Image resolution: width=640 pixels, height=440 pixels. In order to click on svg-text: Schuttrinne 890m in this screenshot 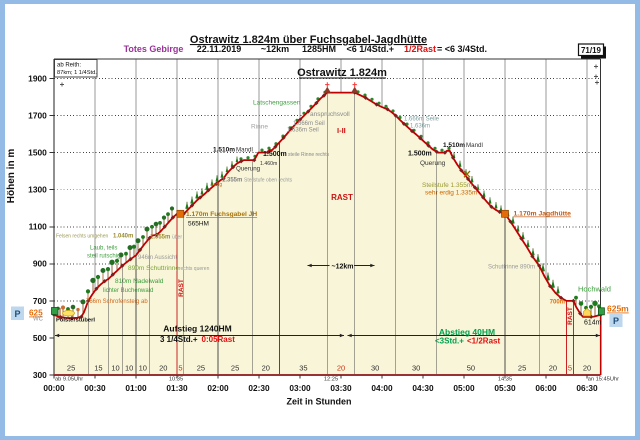, I will do `click(511, 268)`.